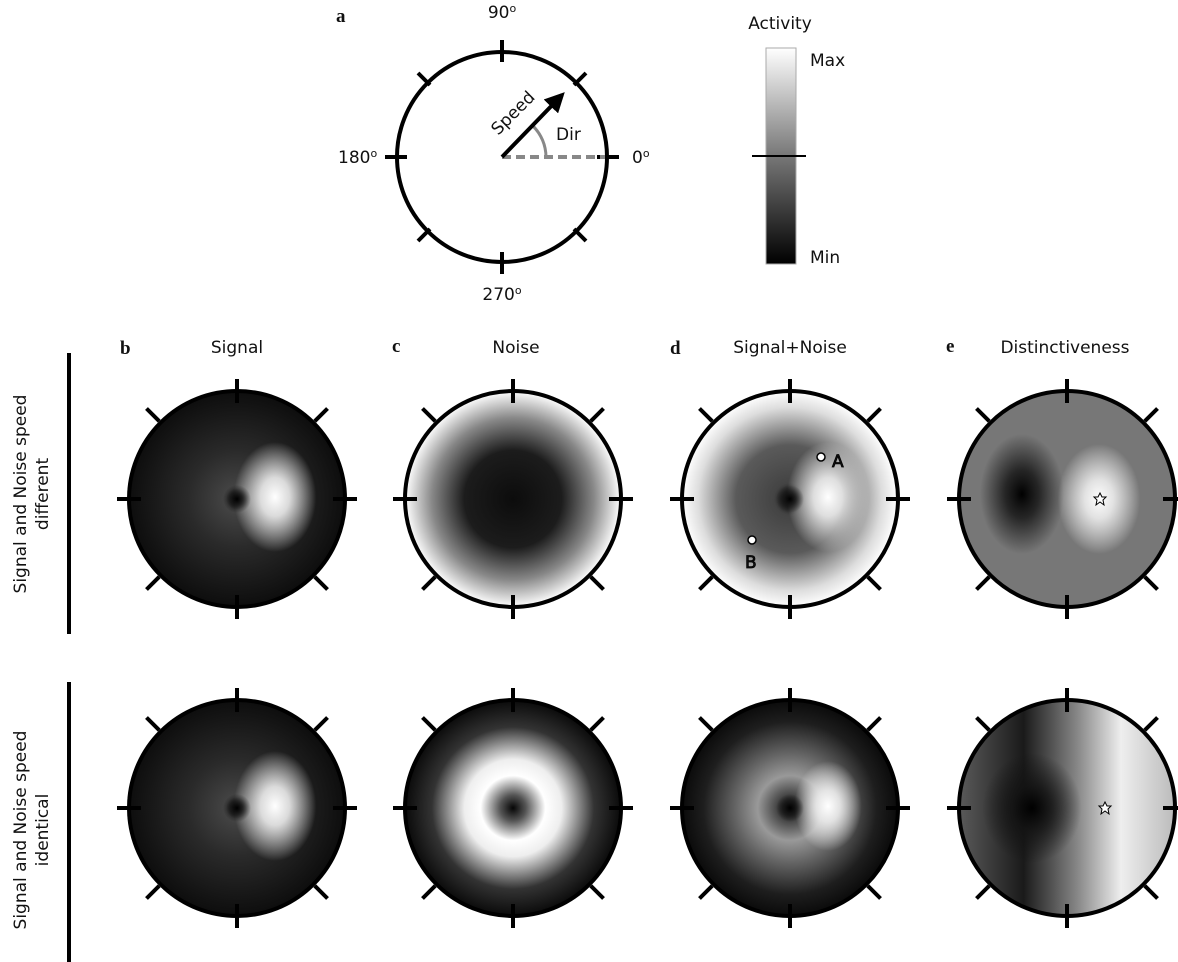  Describe the element at coordinates (515, 348) in the screenshot. I see `column-title: Noise` at that location.